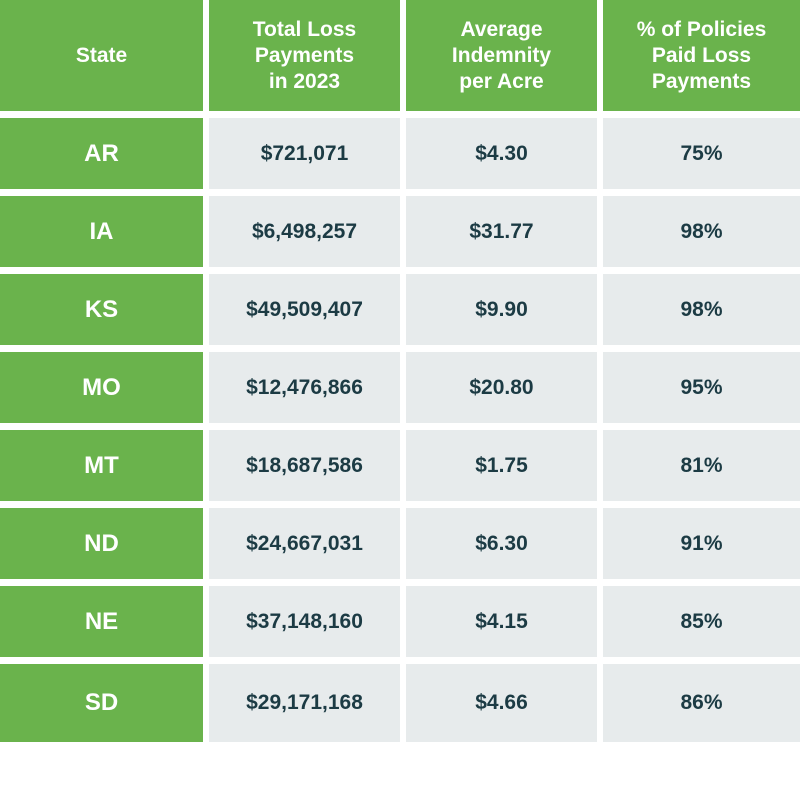  What do you see at coordinates (104, 469) in the screenshot?
I see `state-cell: MT` at bounding box center [104, 469].